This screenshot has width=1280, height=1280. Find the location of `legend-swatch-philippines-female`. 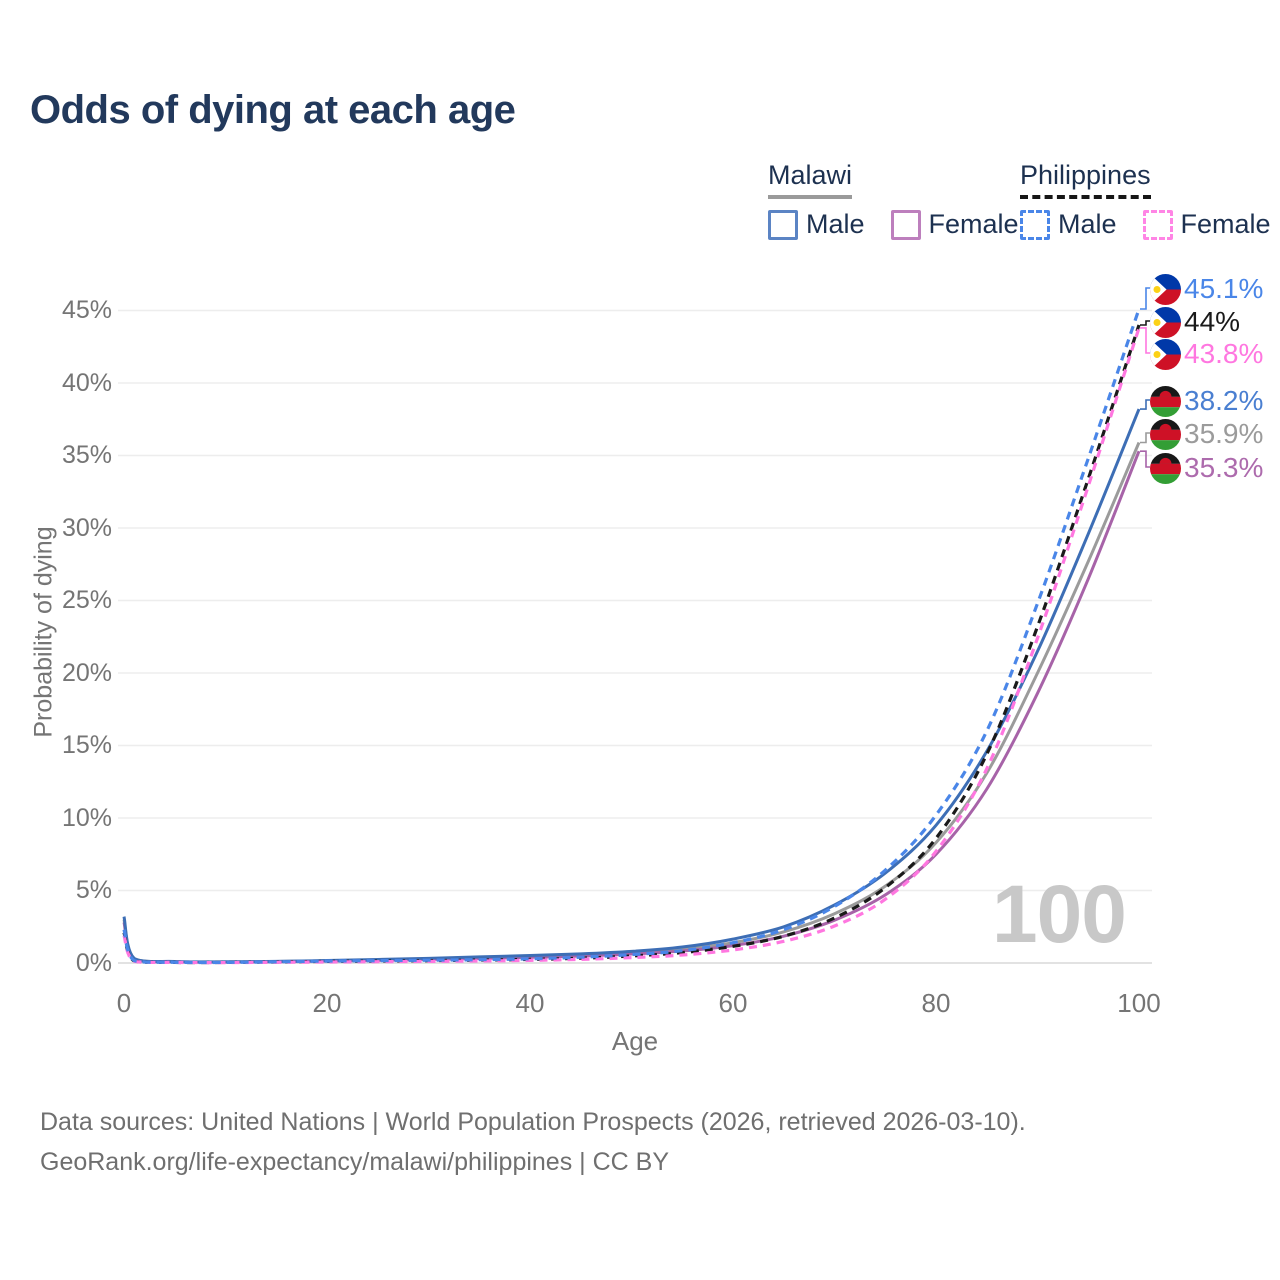

legend-swatch-philippines-female is located at coordinates (1157, 224).